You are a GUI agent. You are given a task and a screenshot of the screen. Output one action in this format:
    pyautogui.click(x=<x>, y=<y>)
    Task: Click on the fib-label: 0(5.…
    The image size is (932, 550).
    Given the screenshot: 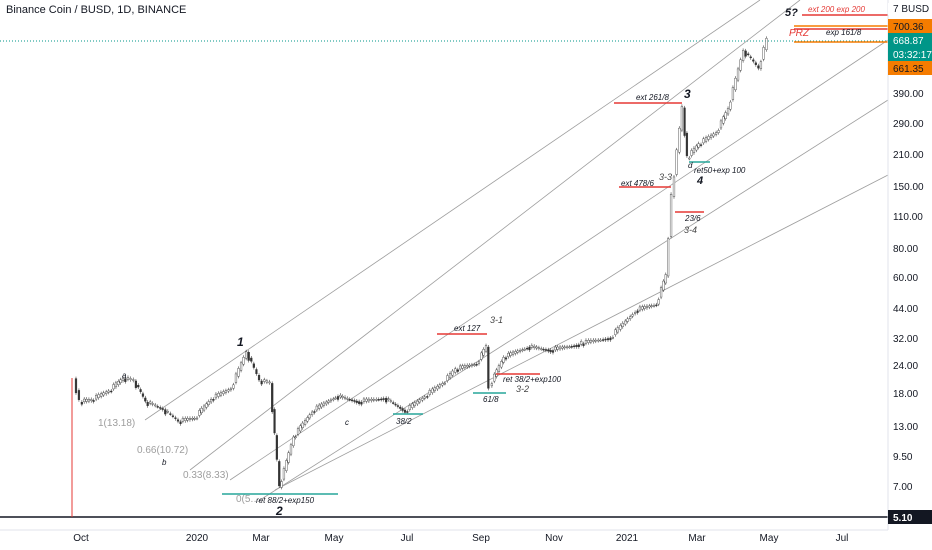 What is the action you would take?
    pyautogui.click(x=249, y=499)
    